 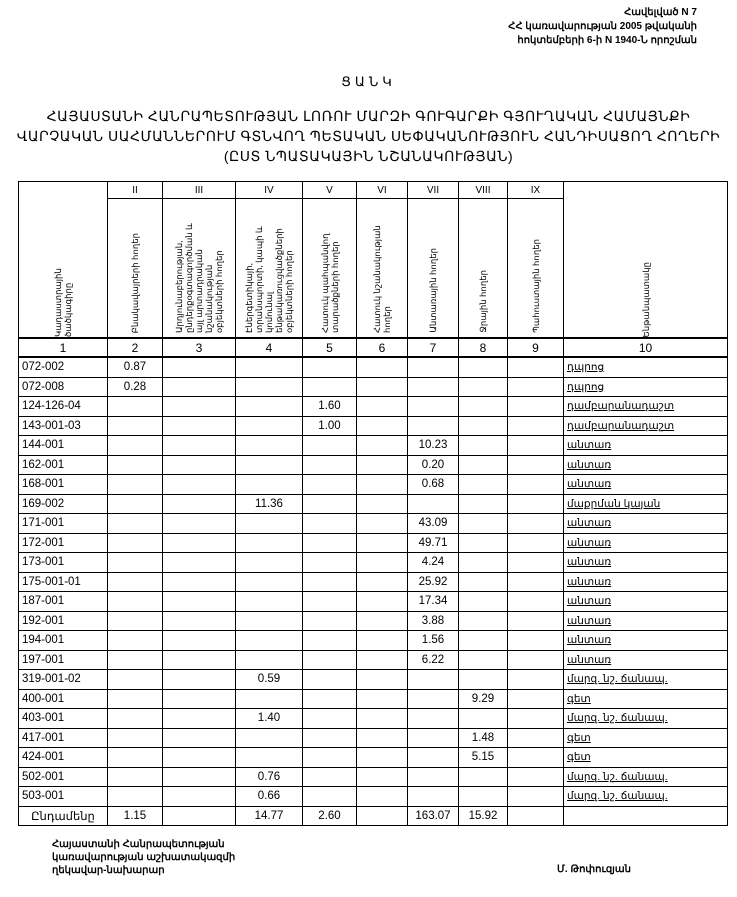 I want to click on purpose-cell: մարզ. նշ. ճանապ., so click(x=645, y=718).